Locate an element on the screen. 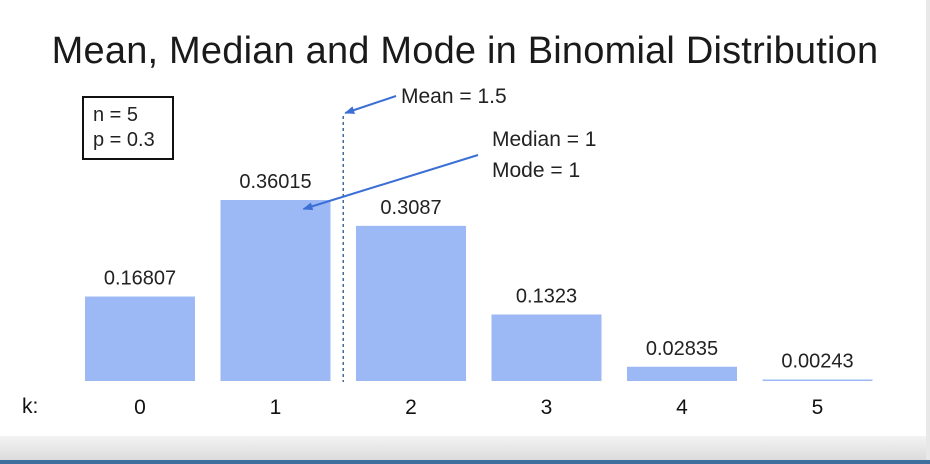 The width and height of the screenshot is (930, 464). mode-annotation: Mode = 1 is located at coordinates (536, 170).